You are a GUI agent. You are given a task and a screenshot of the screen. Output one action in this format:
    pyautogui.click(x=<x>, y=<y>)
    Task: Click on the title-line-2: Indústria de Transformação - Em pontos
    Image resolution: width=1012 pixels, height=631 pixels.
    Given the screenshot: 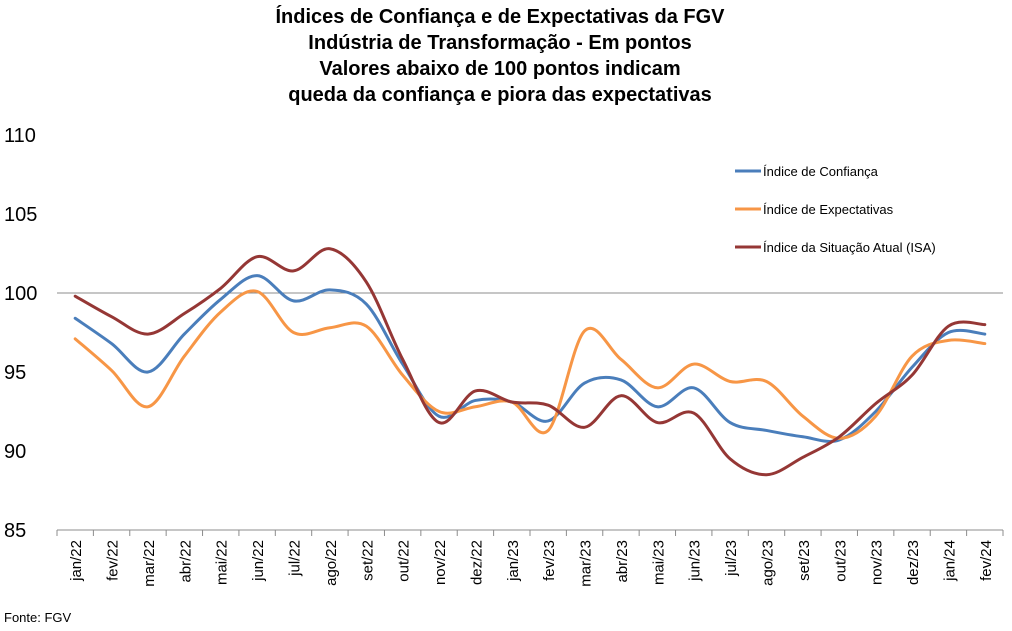 What is the action you would take?
    pyautogui.click(x=500, y=43)
    